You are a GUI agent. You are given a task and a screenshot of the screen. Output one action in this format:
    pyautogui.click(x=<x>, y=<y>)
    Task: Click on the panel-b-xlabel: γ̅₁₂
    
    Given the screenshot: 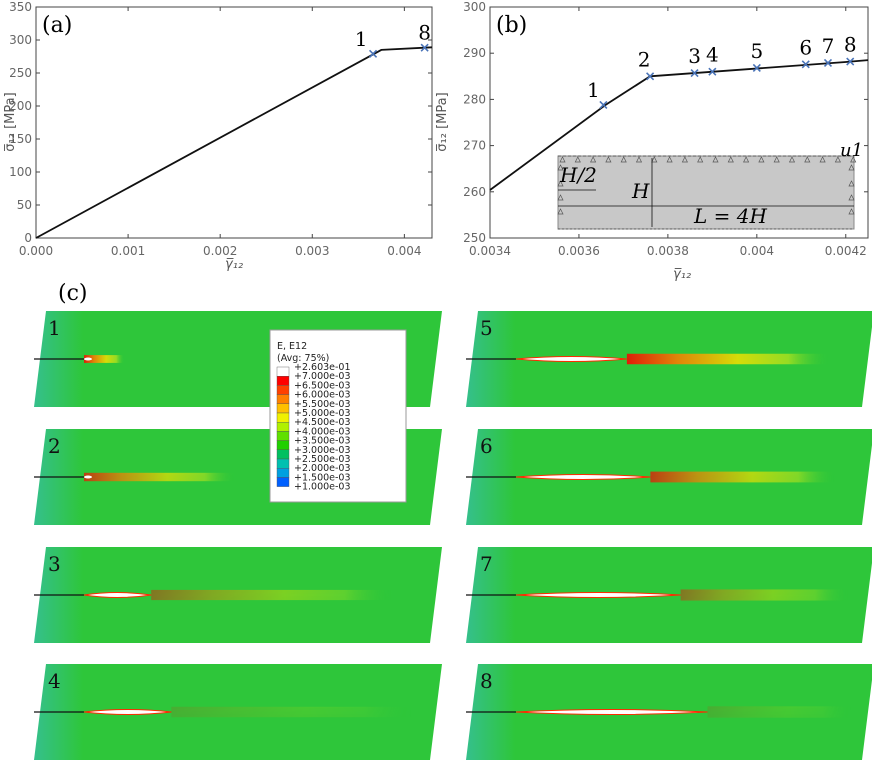 What is the action you would take?
    pyautogui.click(x=682, y=274)
    